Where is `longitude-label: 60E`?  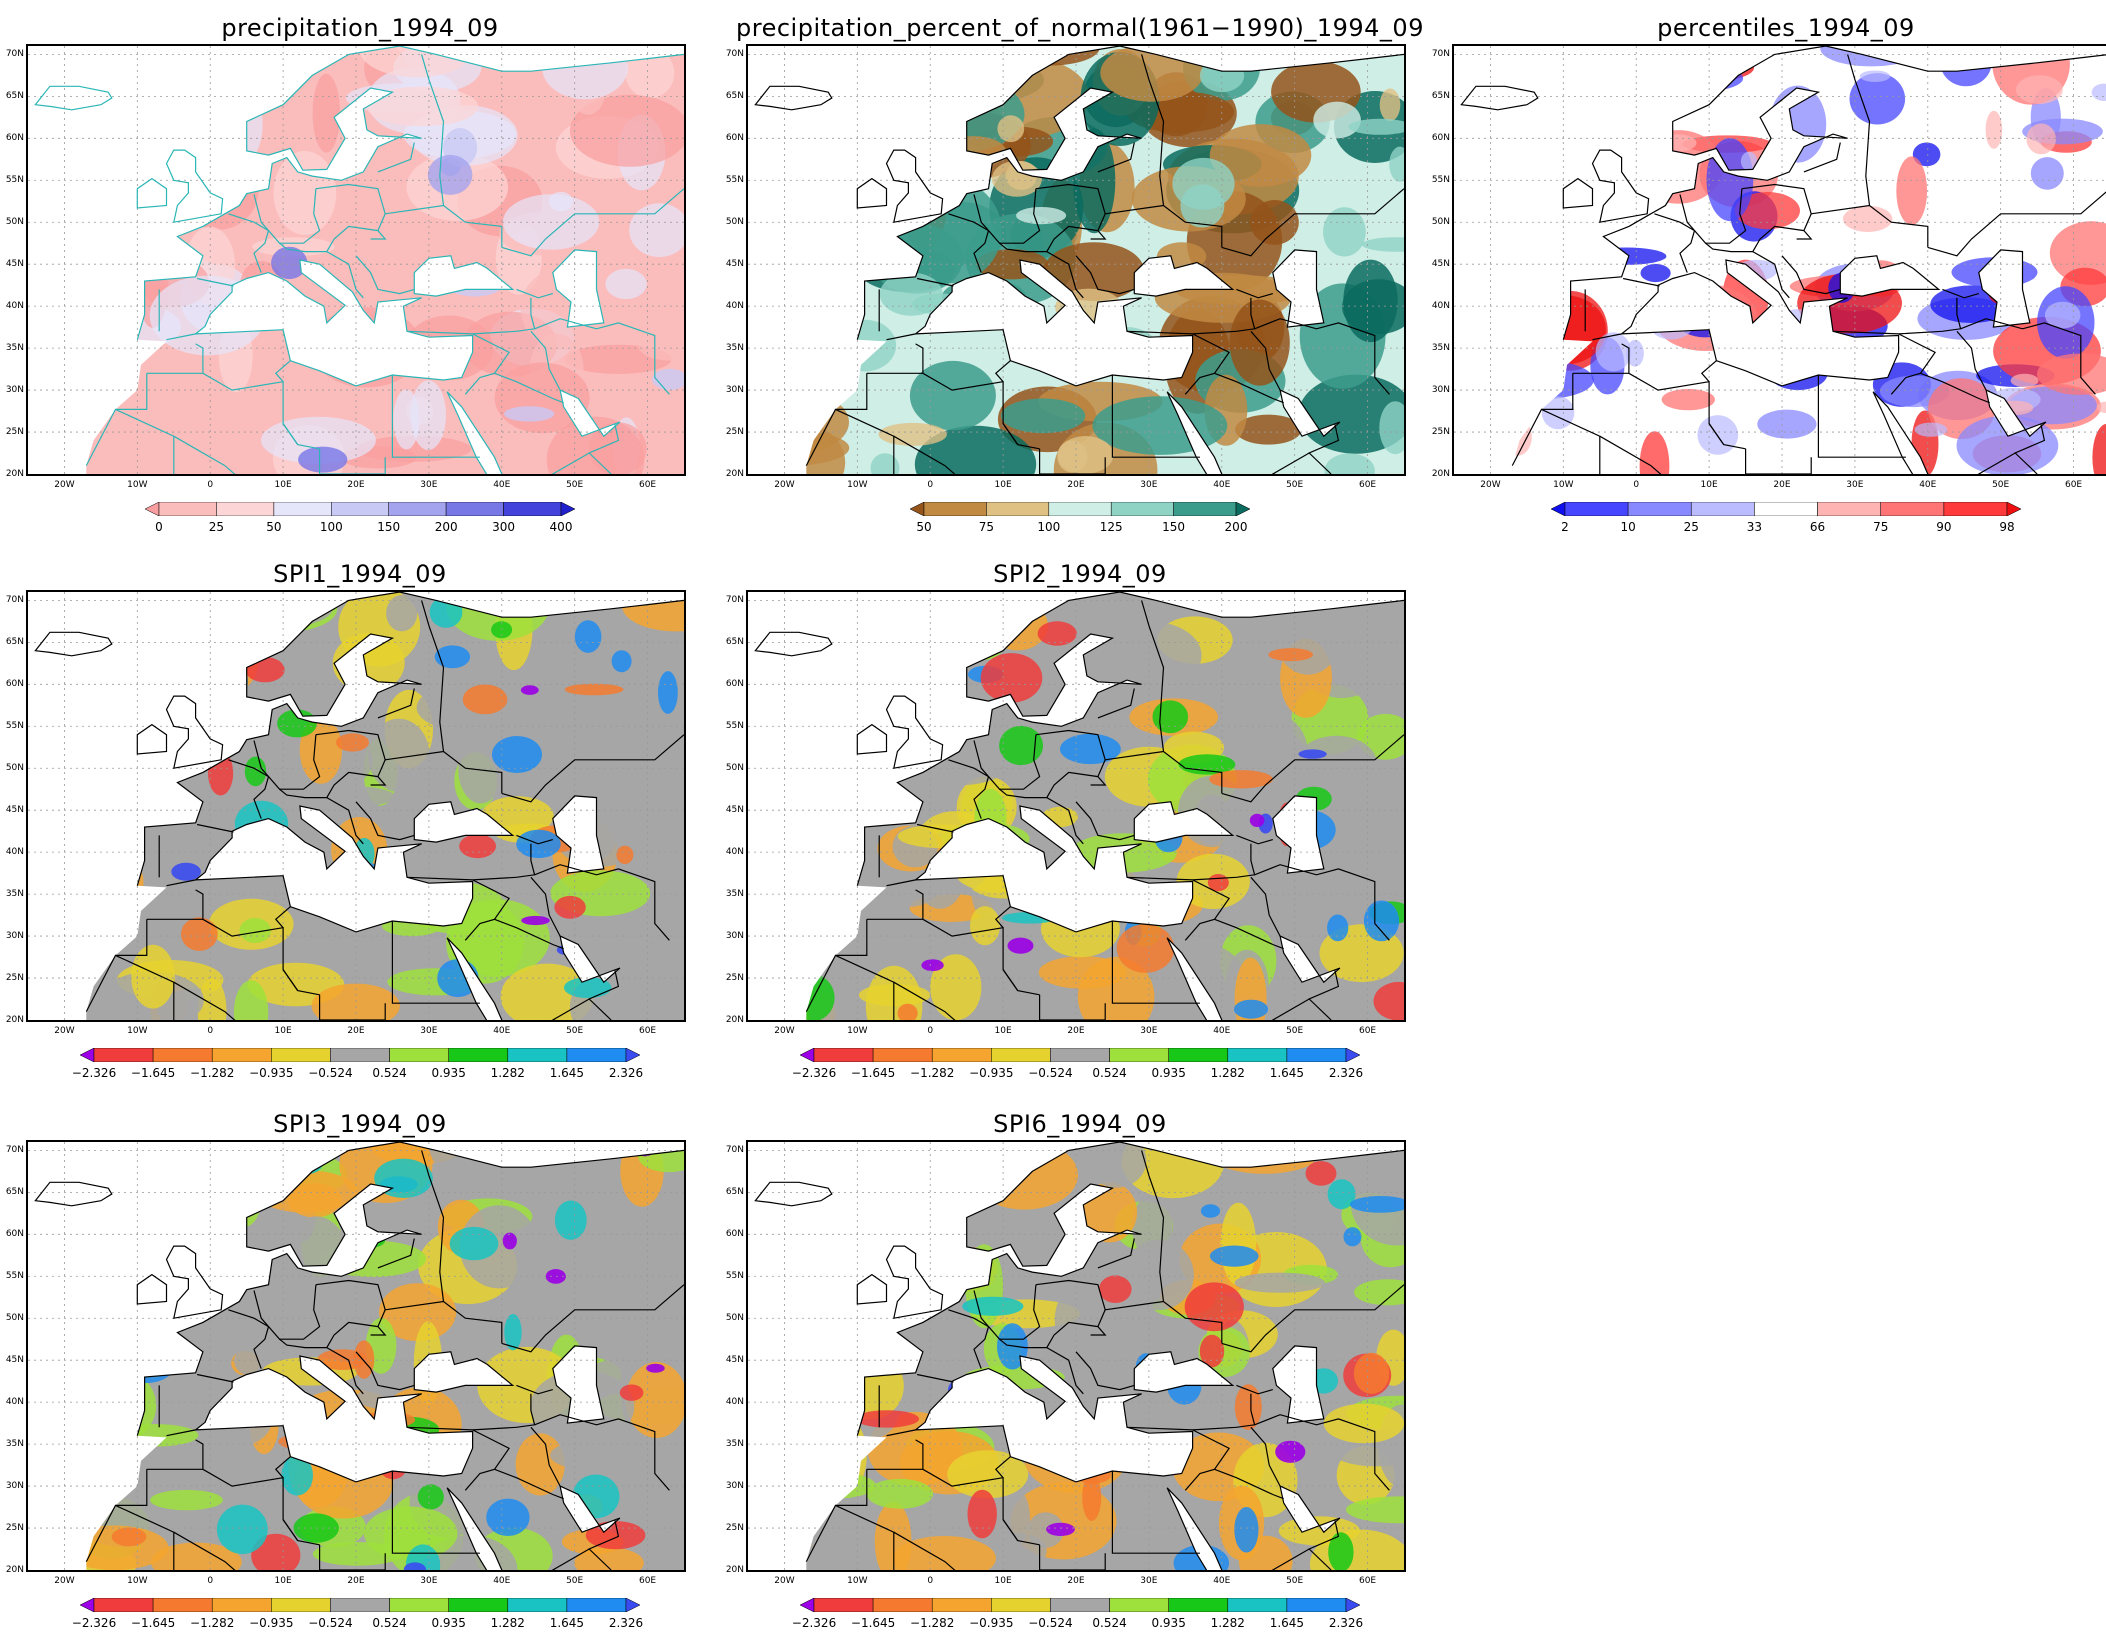
longitude-label: 60E is located at coordinates (1367, 1581).